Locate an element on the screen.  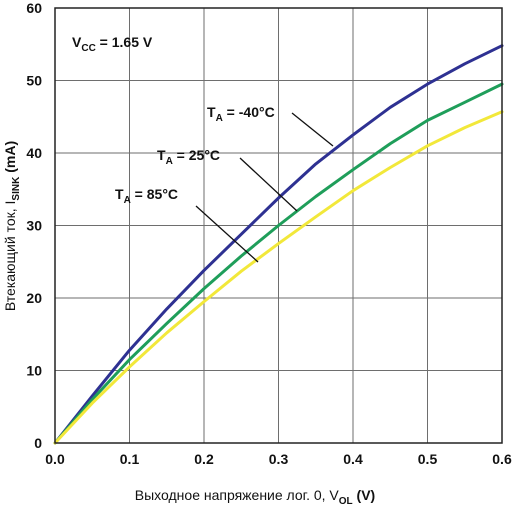
series-label-minus40: TA = -40°C is located at coordinates (241, 114).